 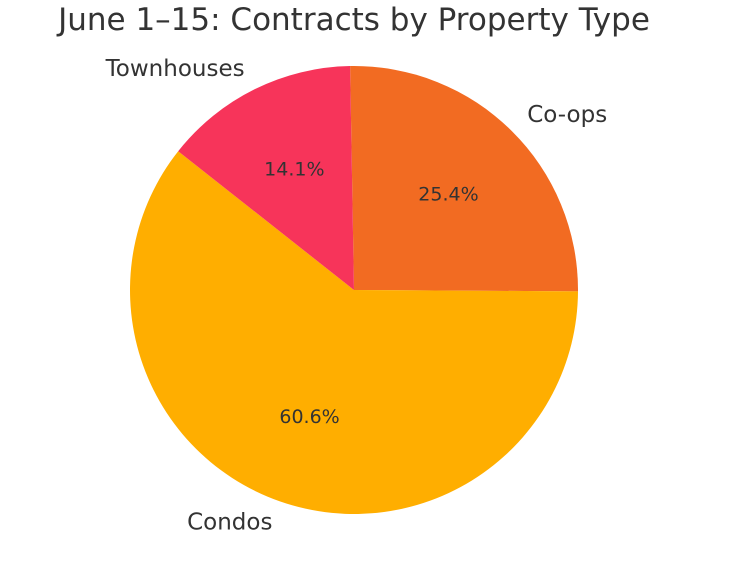 I want to click on percent-label-townhouses: 14.1%, so click(x=294, y=170).